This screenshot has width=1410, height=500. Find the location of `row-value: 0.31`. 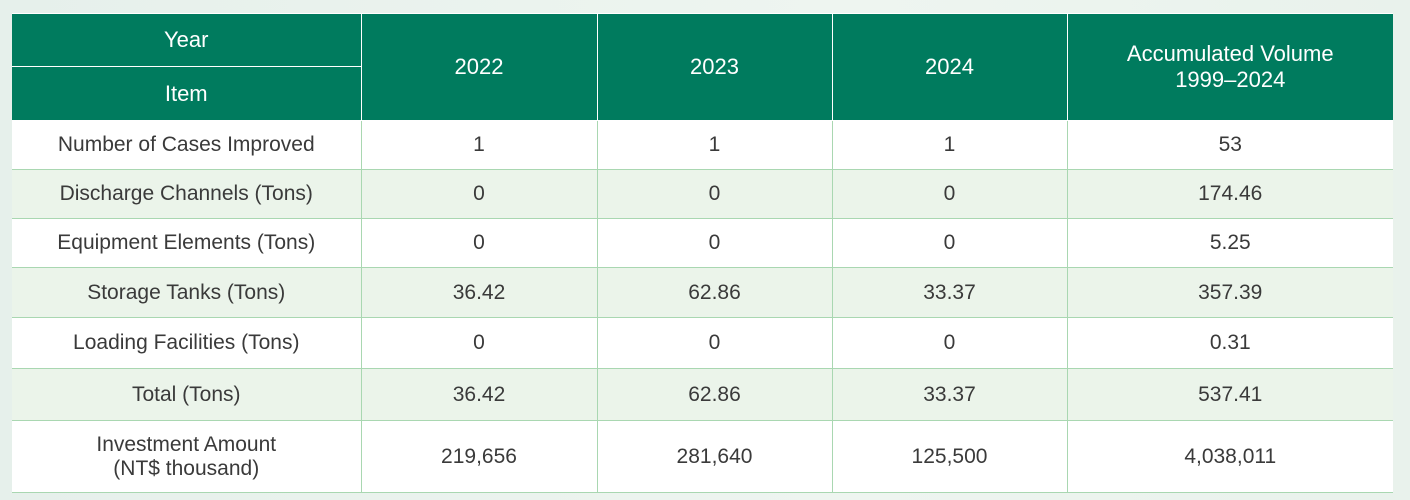

row-value: 0.31 is located at coordinates (1229, 343).